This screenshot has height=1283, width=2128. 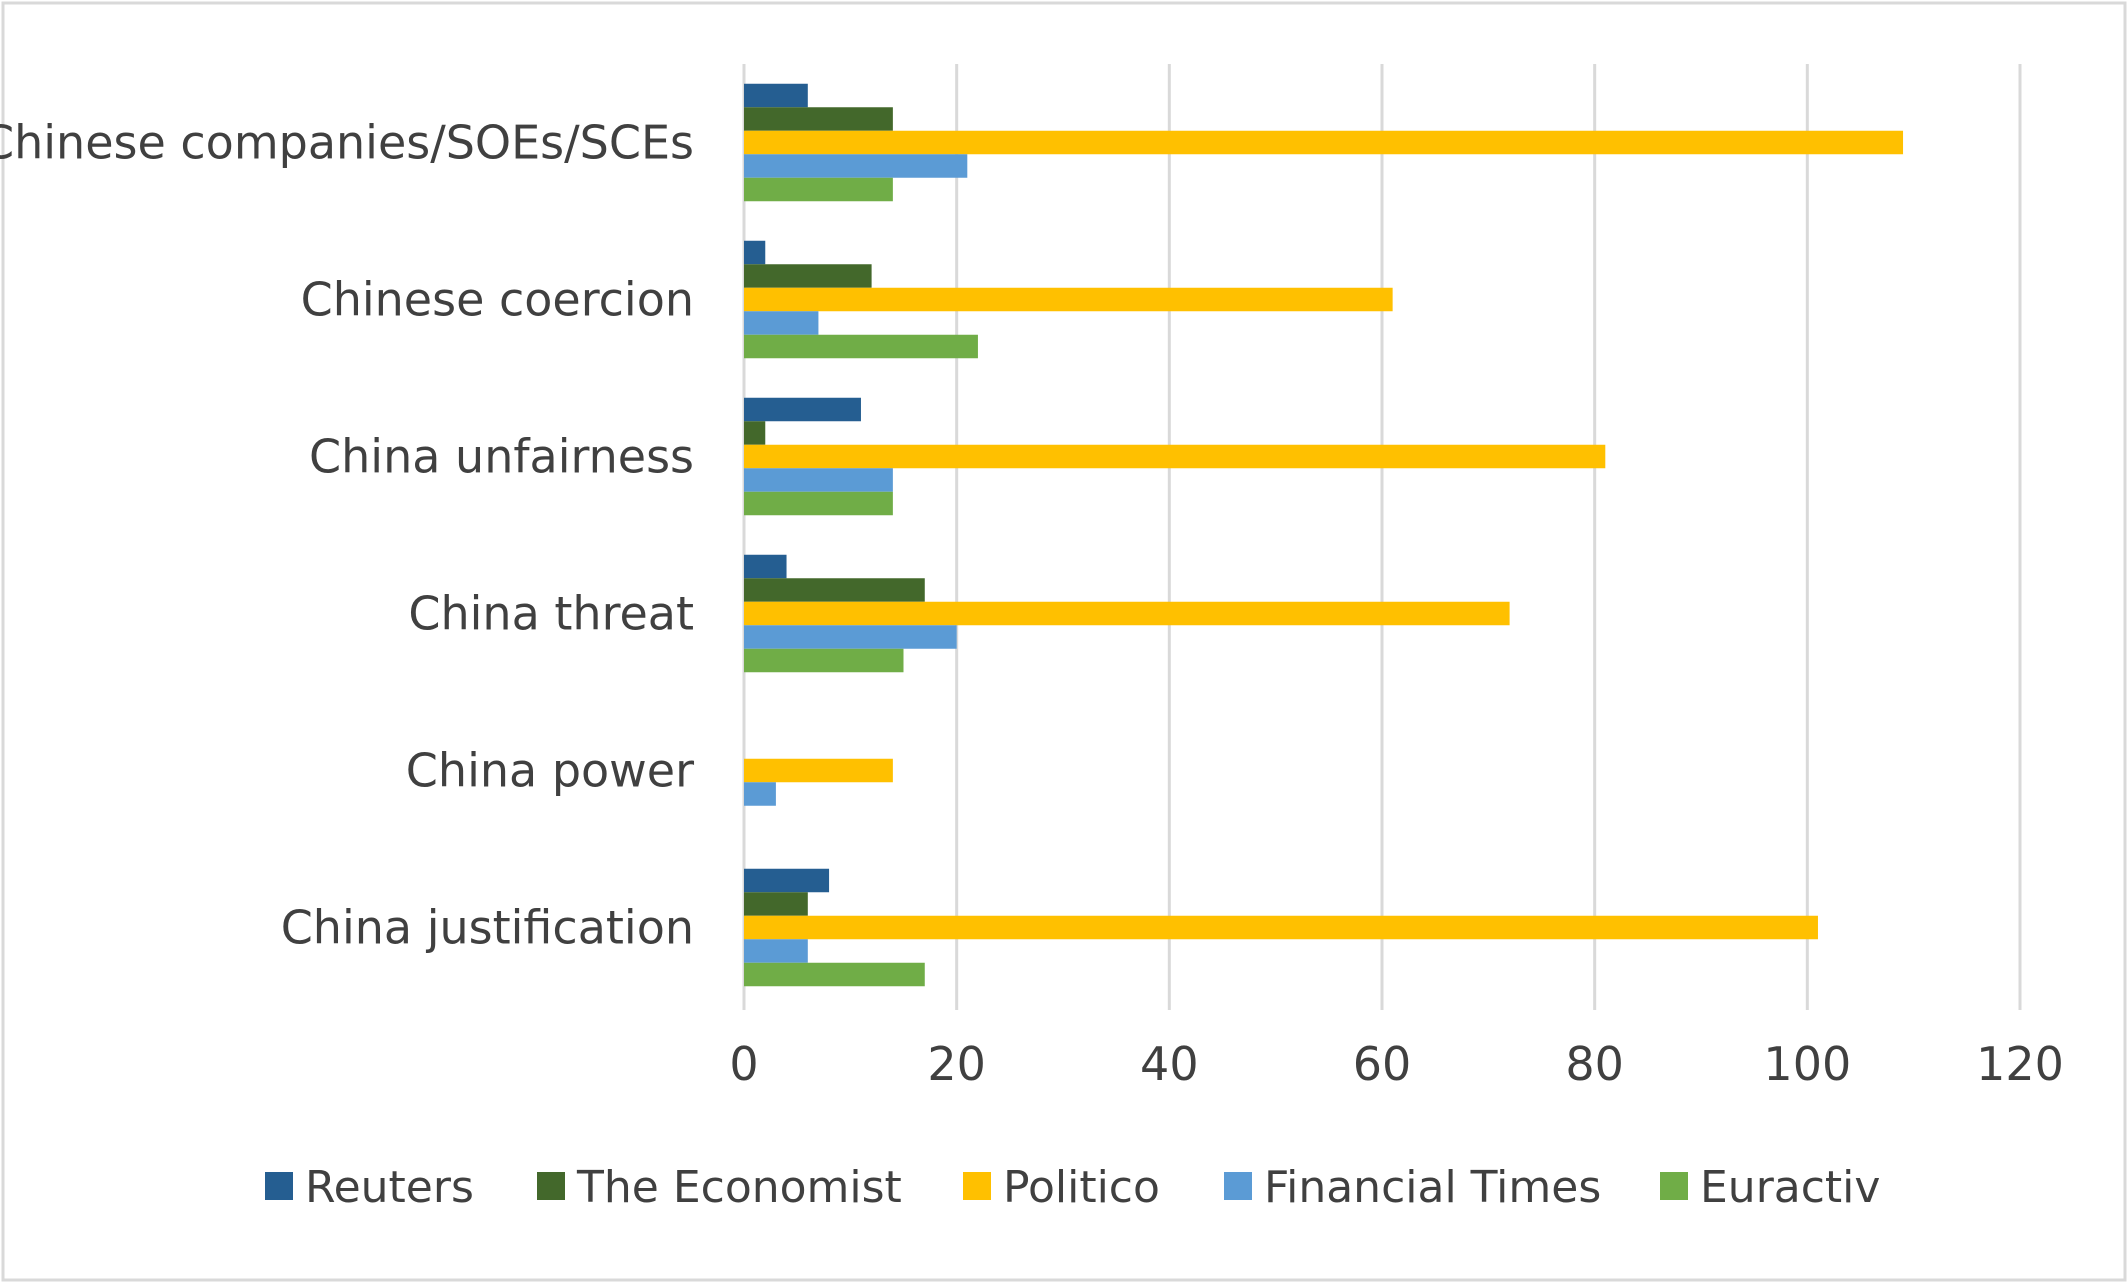 What do you see at coordinates (1807, 1064) in the screenshot?
I see `x-tick-label: 100` at bounding box center [1807, 1064].